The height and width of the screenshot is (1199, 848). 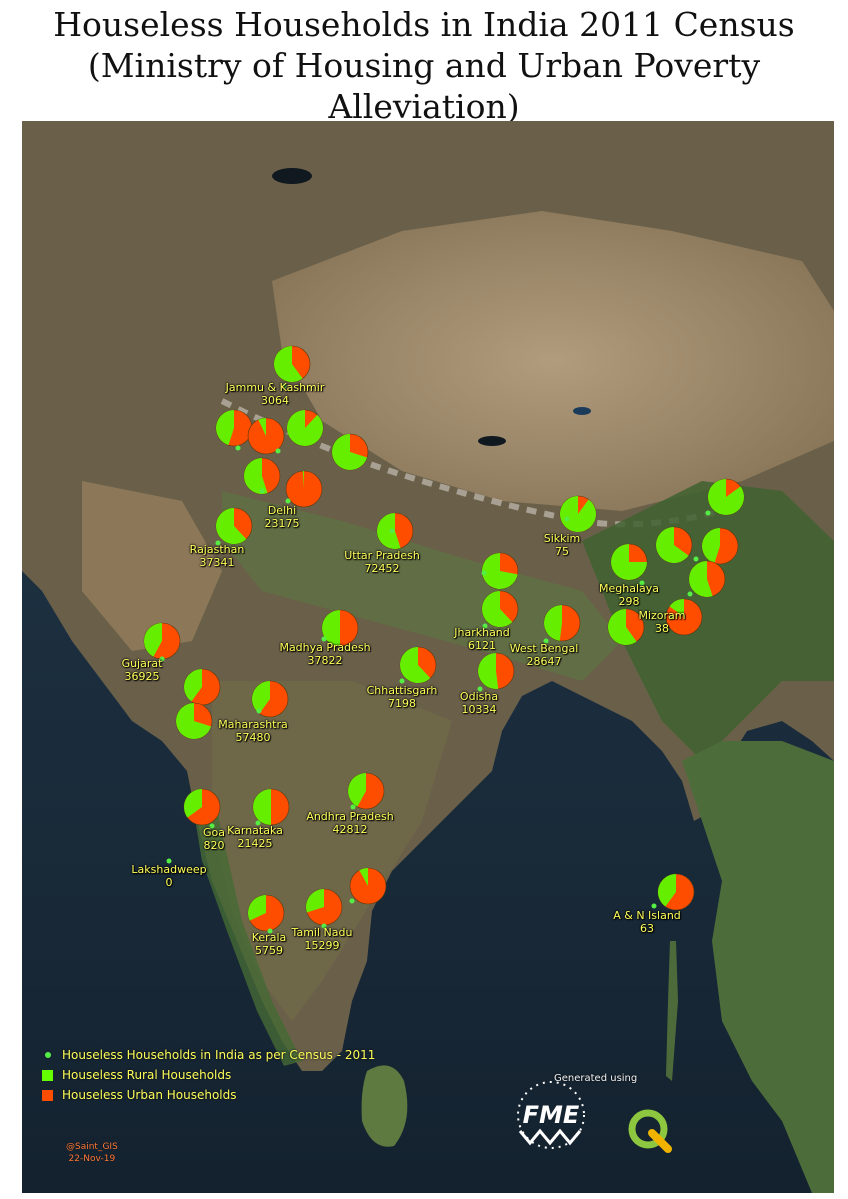 I want to click on pie-arunachal, so click(x=726, y=497).